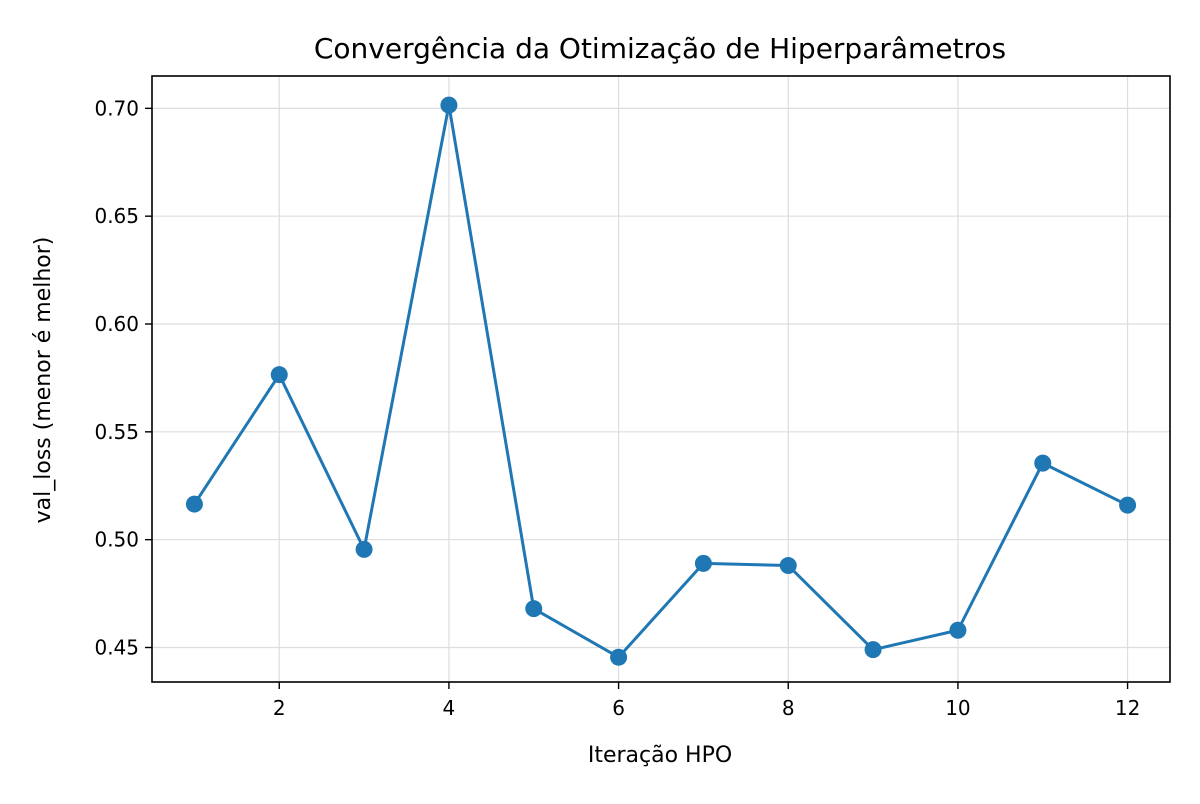 The height and width of the screenshot is (804, 1200). Describe the element at coordinates (116, 108) in the screenshot. I see `y-tick-label: 0.70` at that location.